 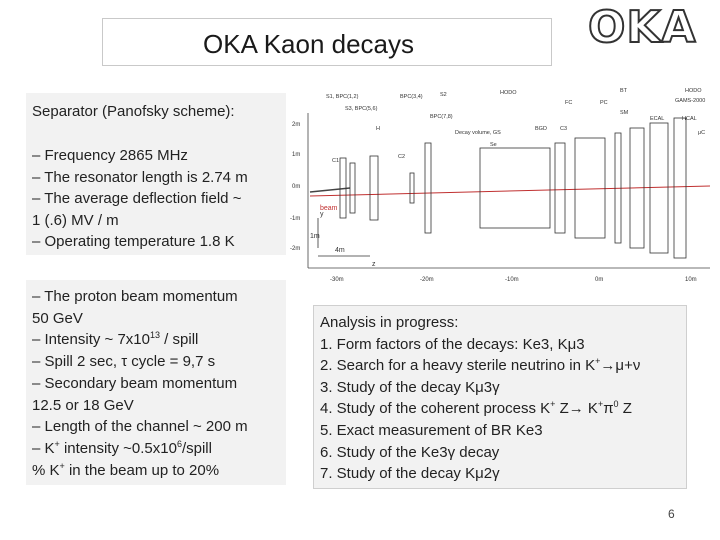 What do you see at coordinates (541, 129) in the screenshot?
I see `component-label: BGD` at bounding box center [541, 129].